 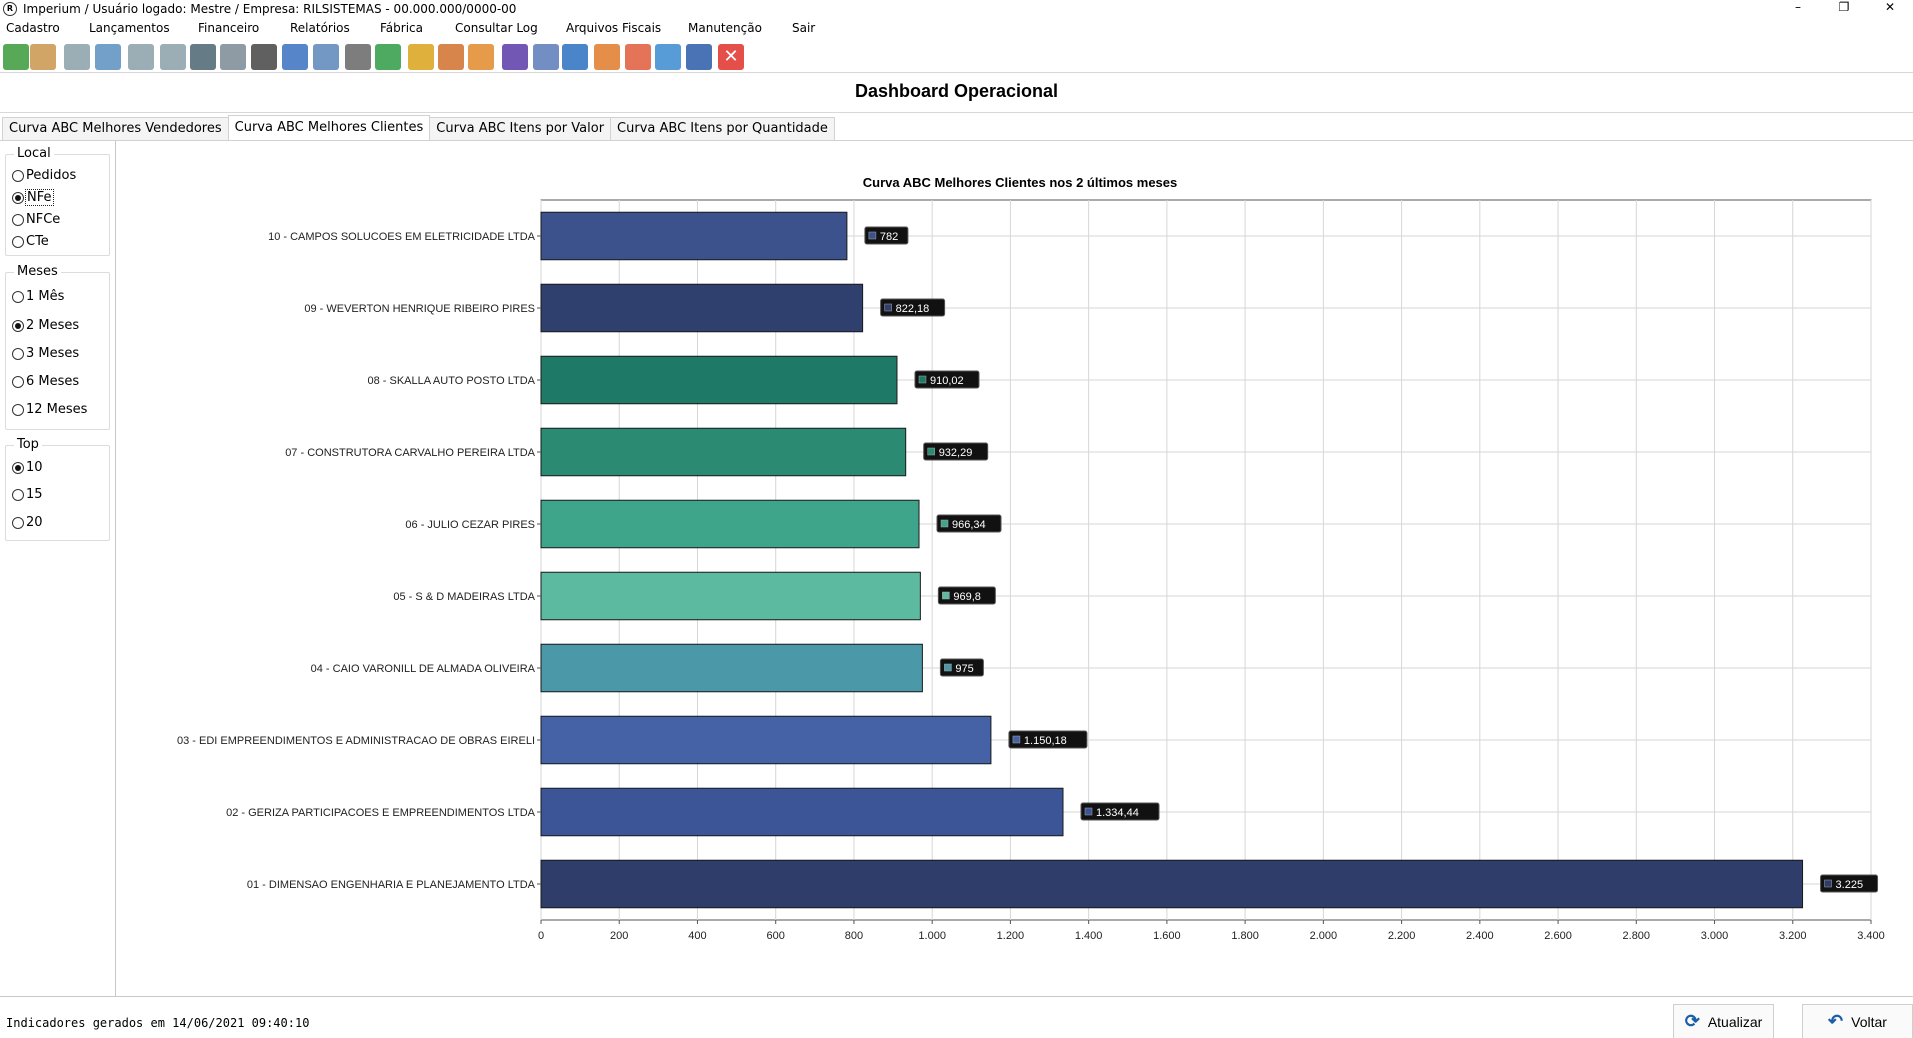 What do you see at coordinates (699, 57) in the screenshot?
I see `bar-chart-icon` at bounding box center [699, 57].